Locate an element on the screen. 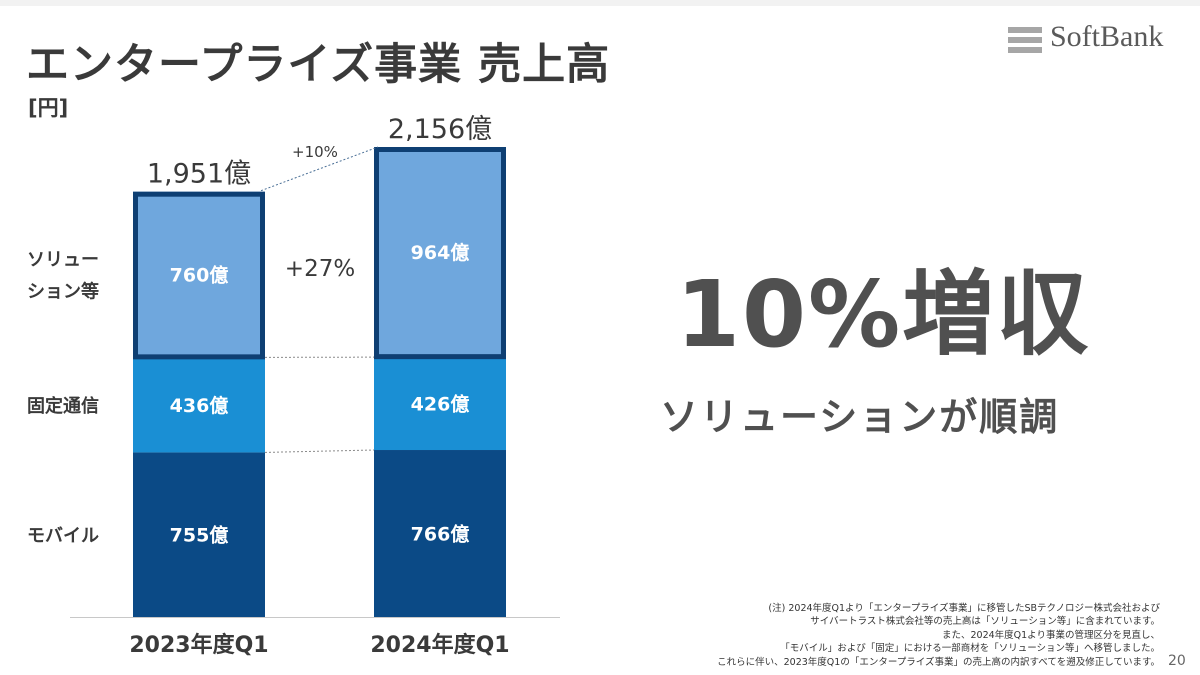 The image size is (1200, 675). footnote-line: また、2024年度Q1より事業の管理区分を見直し、 is located at coordinates (1050, 635).